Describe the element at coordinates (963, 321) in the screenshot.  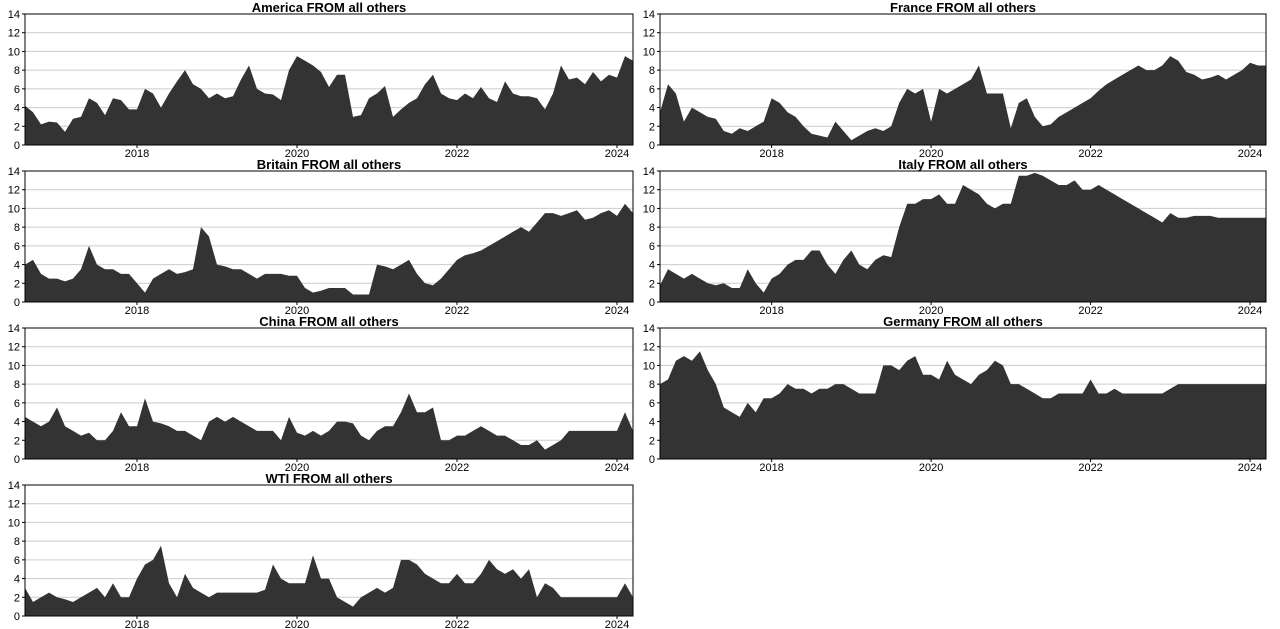
I see `chart-title: Germany FROM all others` at that location.